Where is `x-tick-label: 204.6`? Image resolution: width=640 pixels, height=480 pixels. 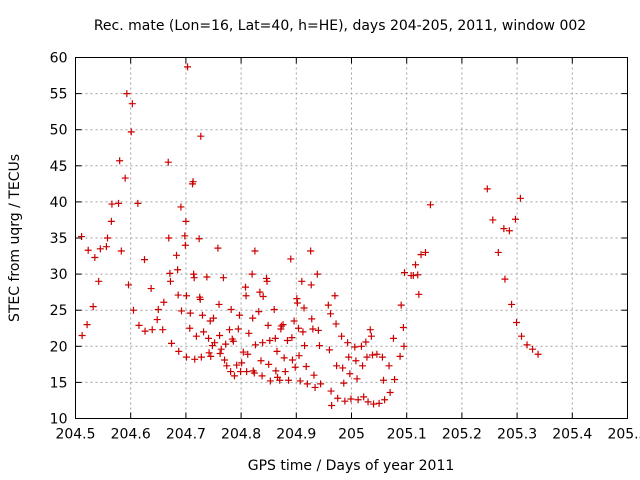 x-tick-label: 204.6 is located at coordinates (131, 435).